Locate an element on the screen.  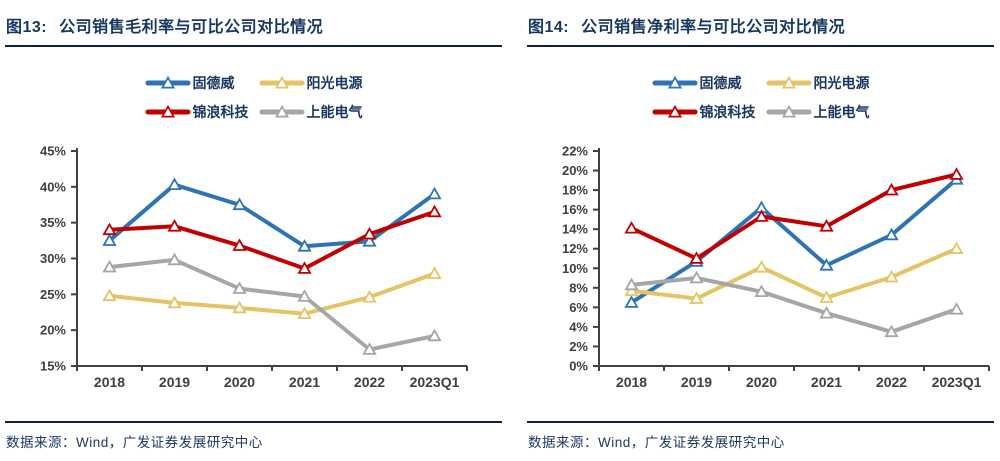
chart-title: 图14: 公司销售净利率与可比公司对比情况 is located at coordinates (760, 26).